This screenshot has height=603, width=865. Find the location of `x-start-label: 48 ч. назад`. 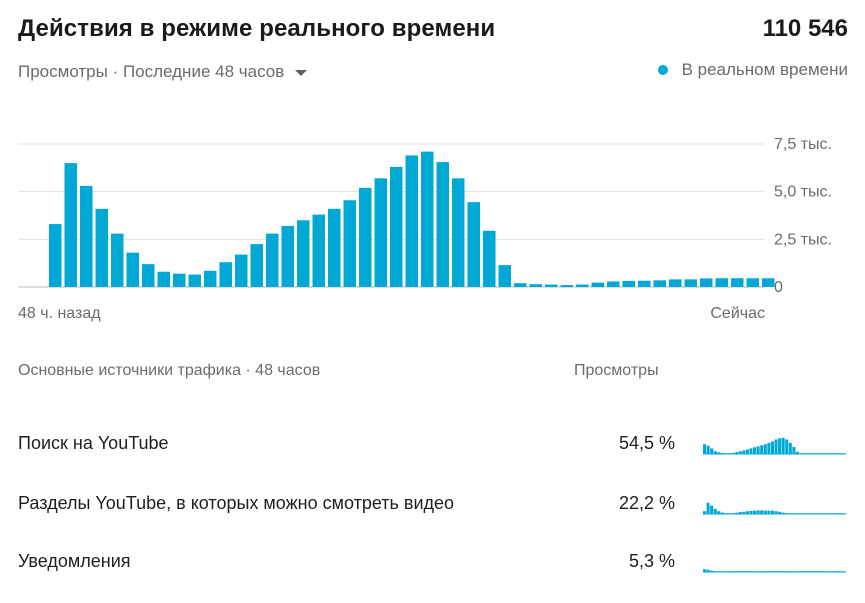

x-start-label: 48 ч. назад is located at coordinates (59, 313).